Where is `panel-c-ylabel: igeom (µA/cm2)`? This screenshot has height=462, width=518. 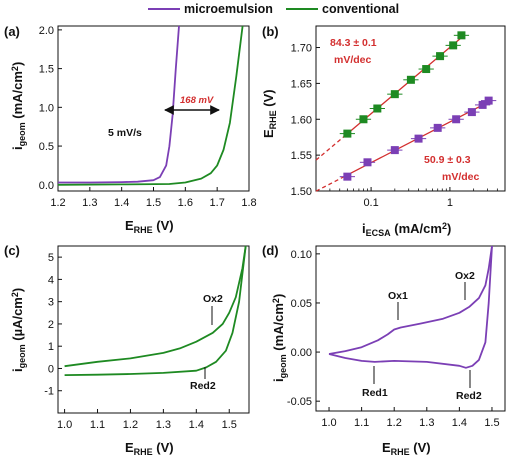
panel-c-ylabel: igeom (µA/cm2) is located at coordinates (18, 330).